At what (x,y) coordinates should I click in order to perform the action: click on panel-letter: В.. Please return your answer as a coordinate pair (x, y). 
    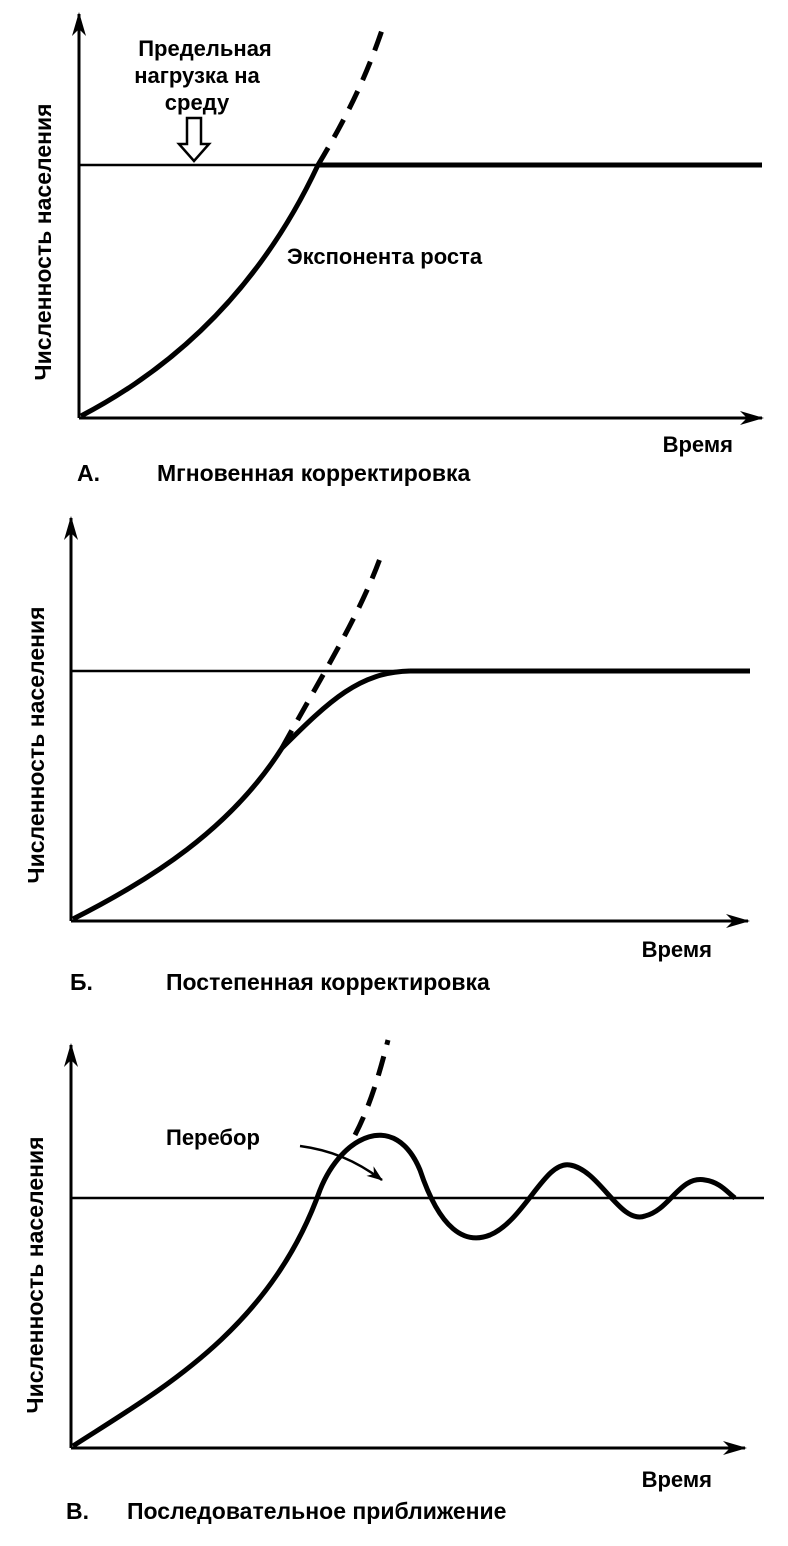
    Looking at the image, I should click on (77, 1511).